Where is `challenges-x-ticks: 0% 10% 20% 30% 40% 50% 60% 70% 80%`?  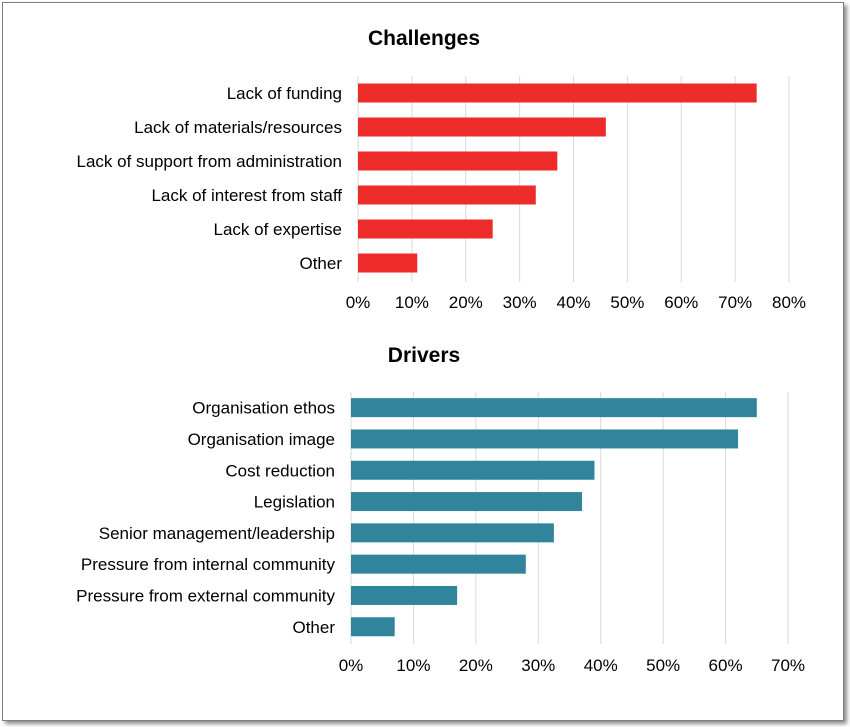 challenges-x-ticks: 0% 10% 20% 30% 40% 50% 60% 70% 80% is located at coordinates (576, 302).